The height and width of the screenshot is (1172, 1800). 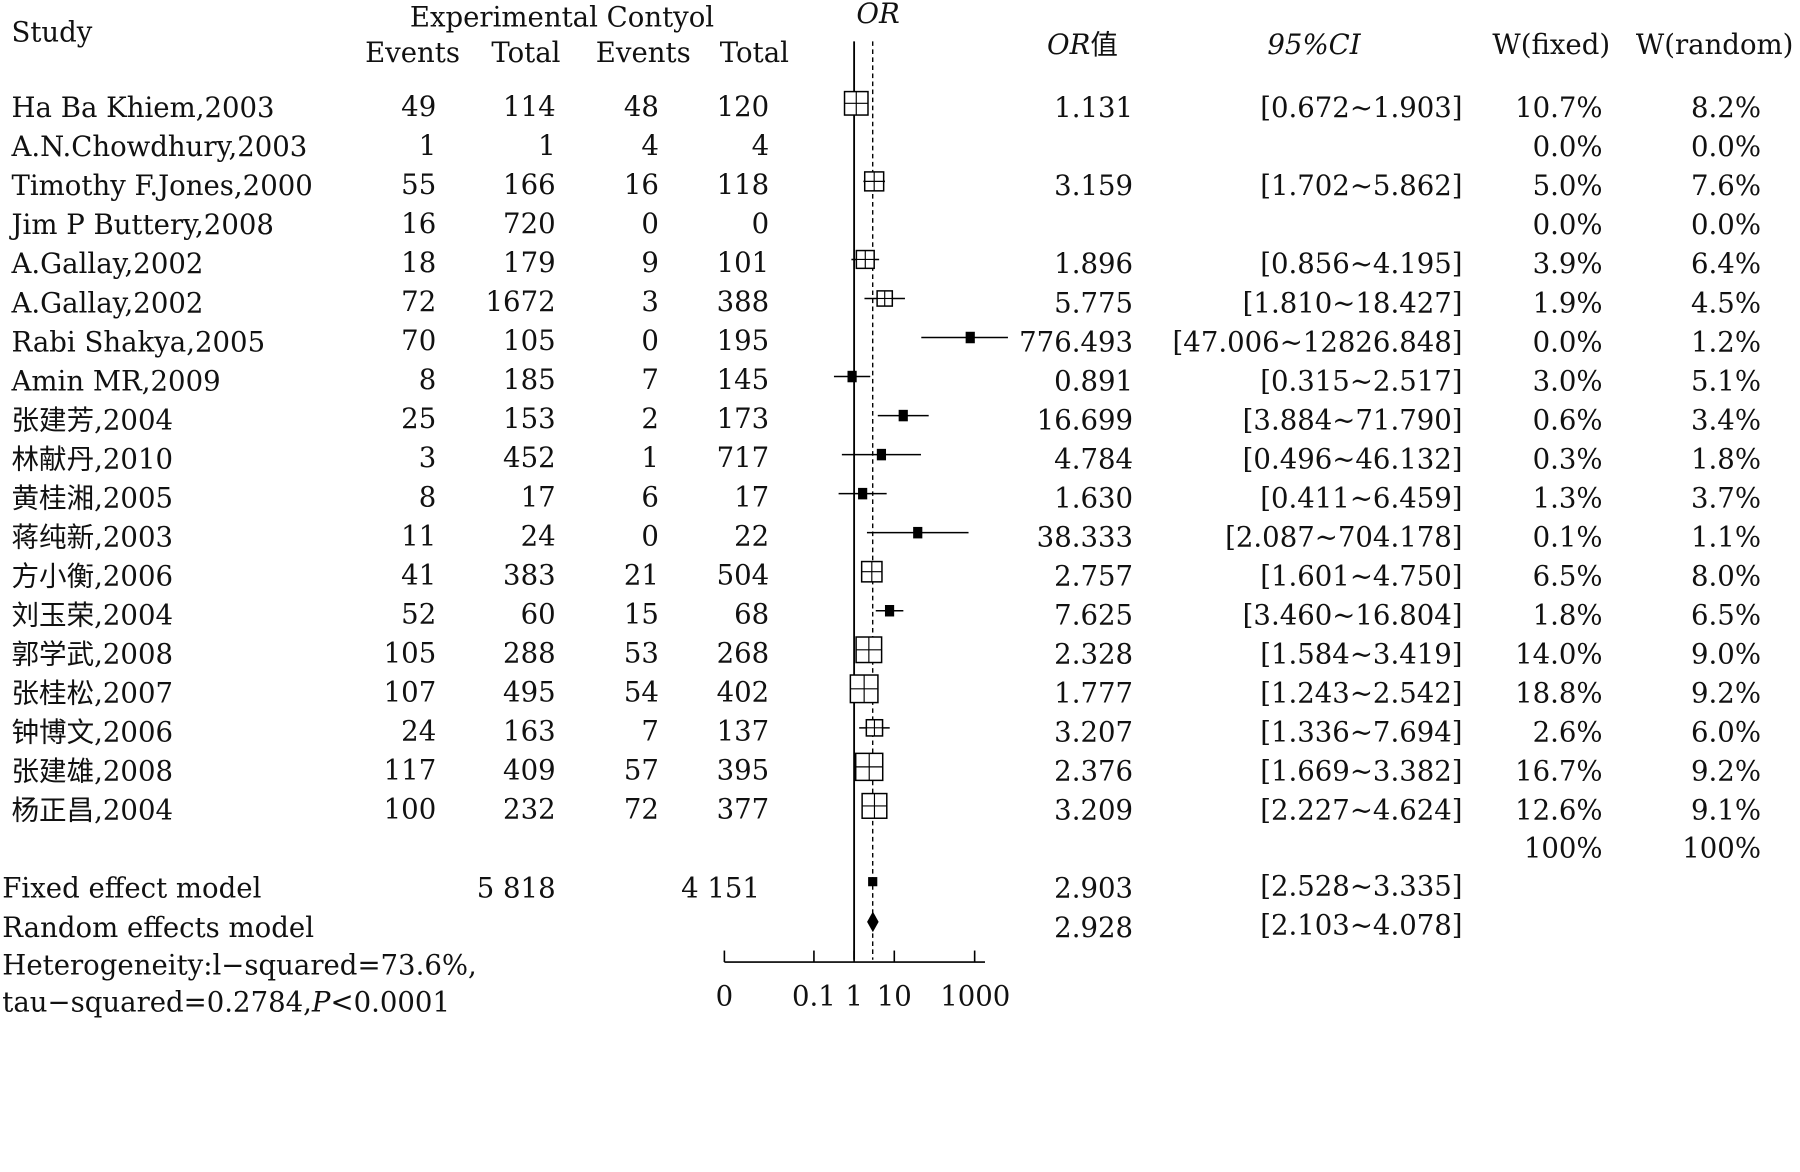 I want to click on study-name: 张桂松,2007, so click(x=92, y=693).